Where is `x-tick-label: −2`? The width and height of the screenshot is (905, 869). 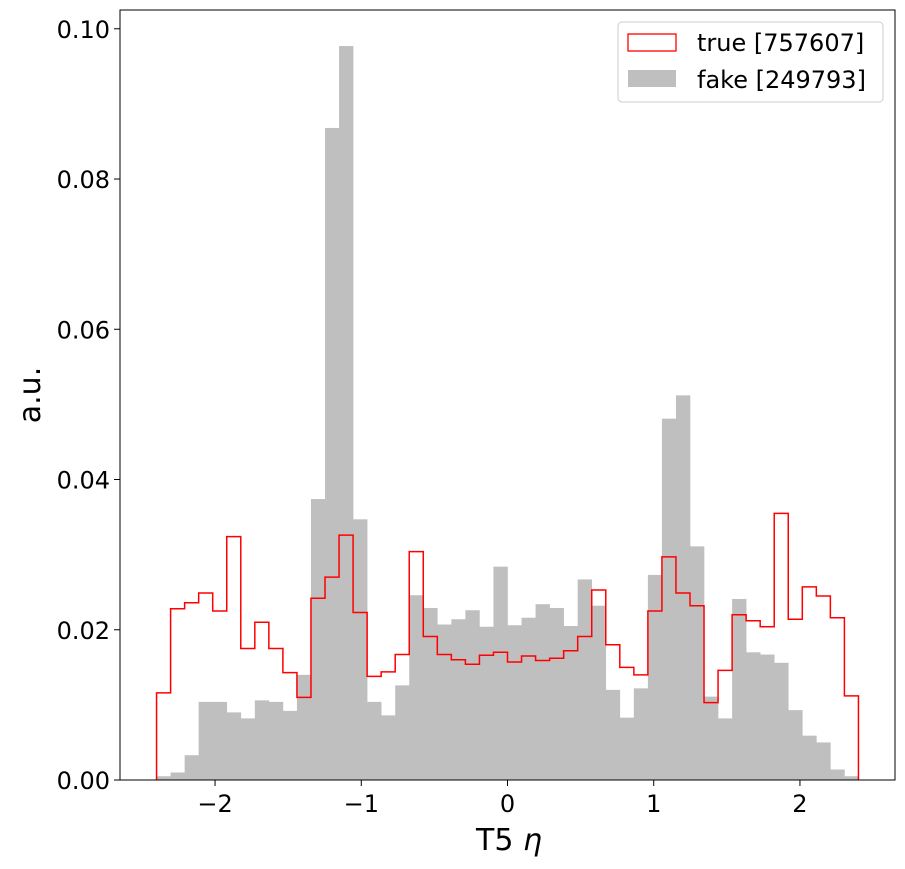 x-tick-label: −2 is located at coordinates (214, 804).